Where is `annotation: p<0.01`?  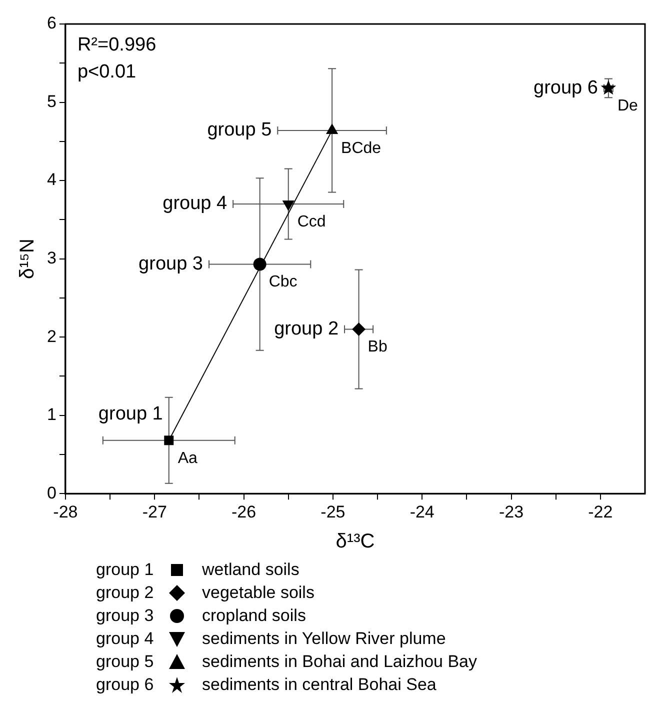
annotation: p<0.01 is located at coordinates (106, 72).